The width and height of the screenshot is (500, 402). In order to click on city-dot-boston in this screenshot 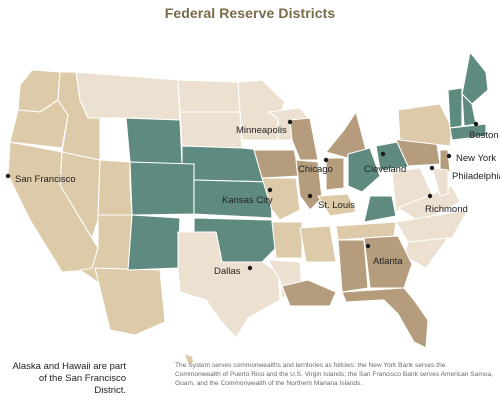, I will do `click(476, 124)`.